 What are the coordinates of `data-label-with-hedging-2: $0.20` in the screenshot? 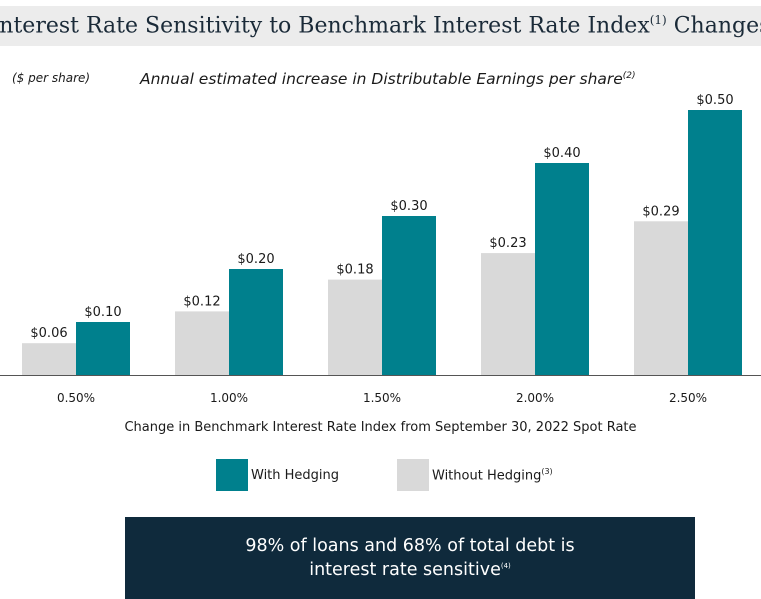 It's located at (255, 259).